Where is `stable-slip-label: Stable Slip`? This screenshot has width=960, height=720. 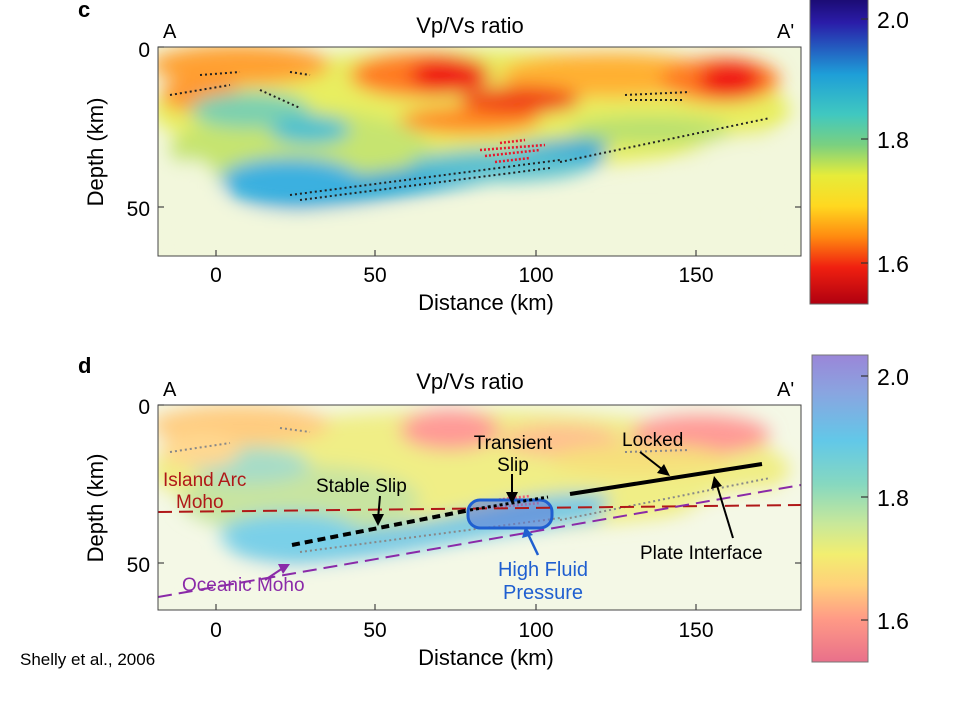 stable-slip-label: Stable Slip is located at coordinates (361, 486).